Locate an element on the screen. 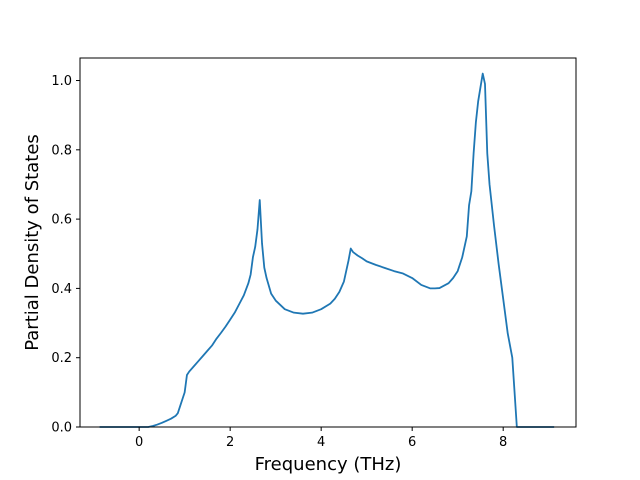 The height and width of the screenshot is (480, 640). y-tick-label: 0.6 is located at coordinates (61, 220).